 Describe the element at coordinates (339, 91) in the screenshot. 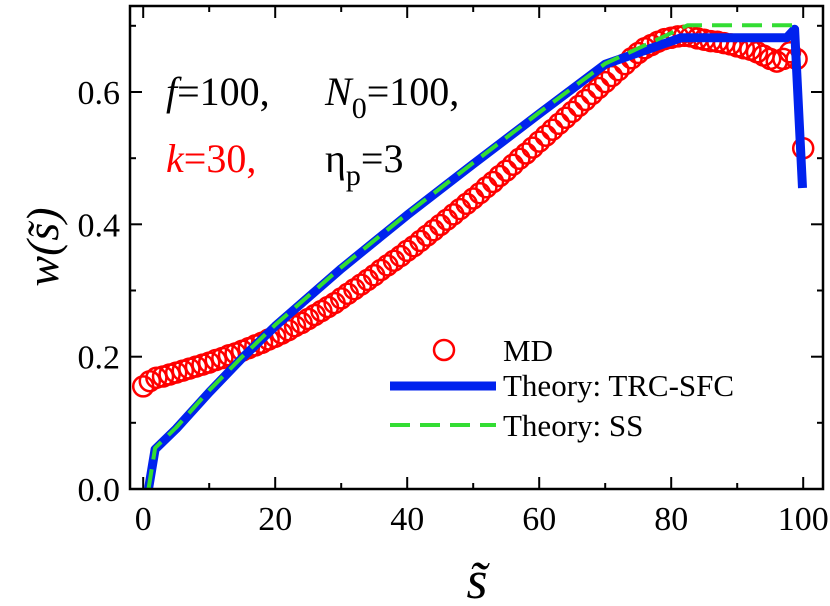

I see `annotation-n0-var: N` at that location.